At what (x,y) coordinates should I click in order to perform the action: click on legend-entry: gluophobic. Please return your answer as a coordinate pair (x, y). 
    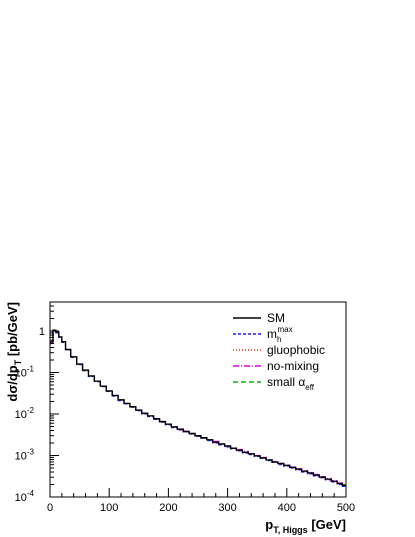
    Looking at the image, I should click on (296, 350).